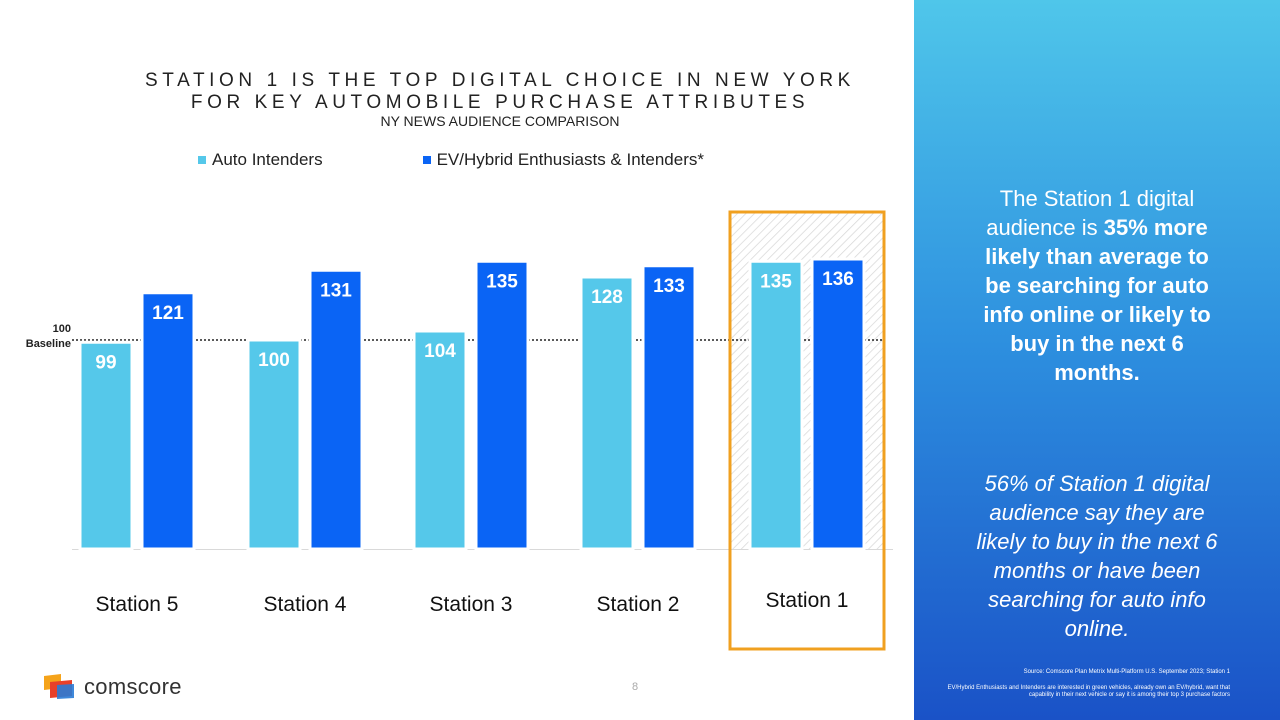 The width and height of the screenshot is (1280, 720). I want to click on legend-item-ev-hybrid: EV/Hybrid Enthusiasts & Intenders*, so click(563, 160).